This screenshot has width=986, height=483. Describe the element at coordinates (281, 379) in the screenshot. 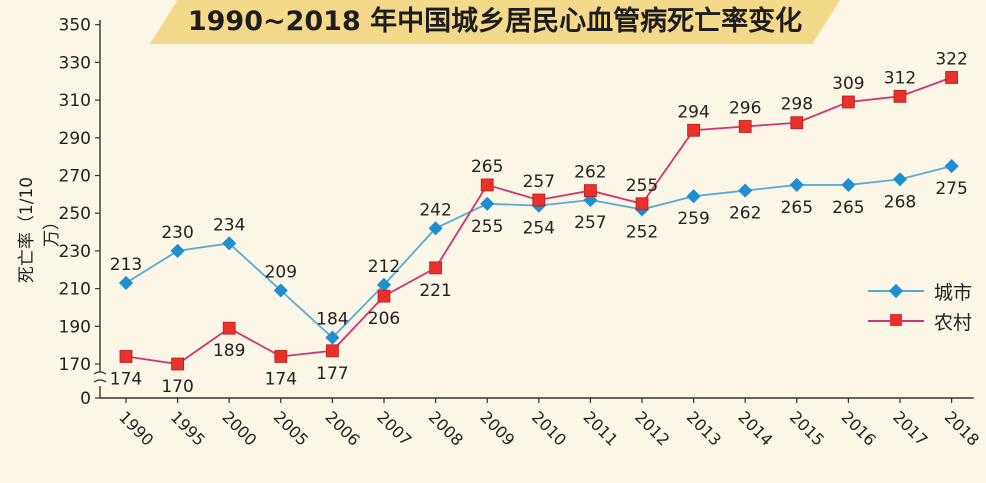

I see `data-label: 174` at that location.